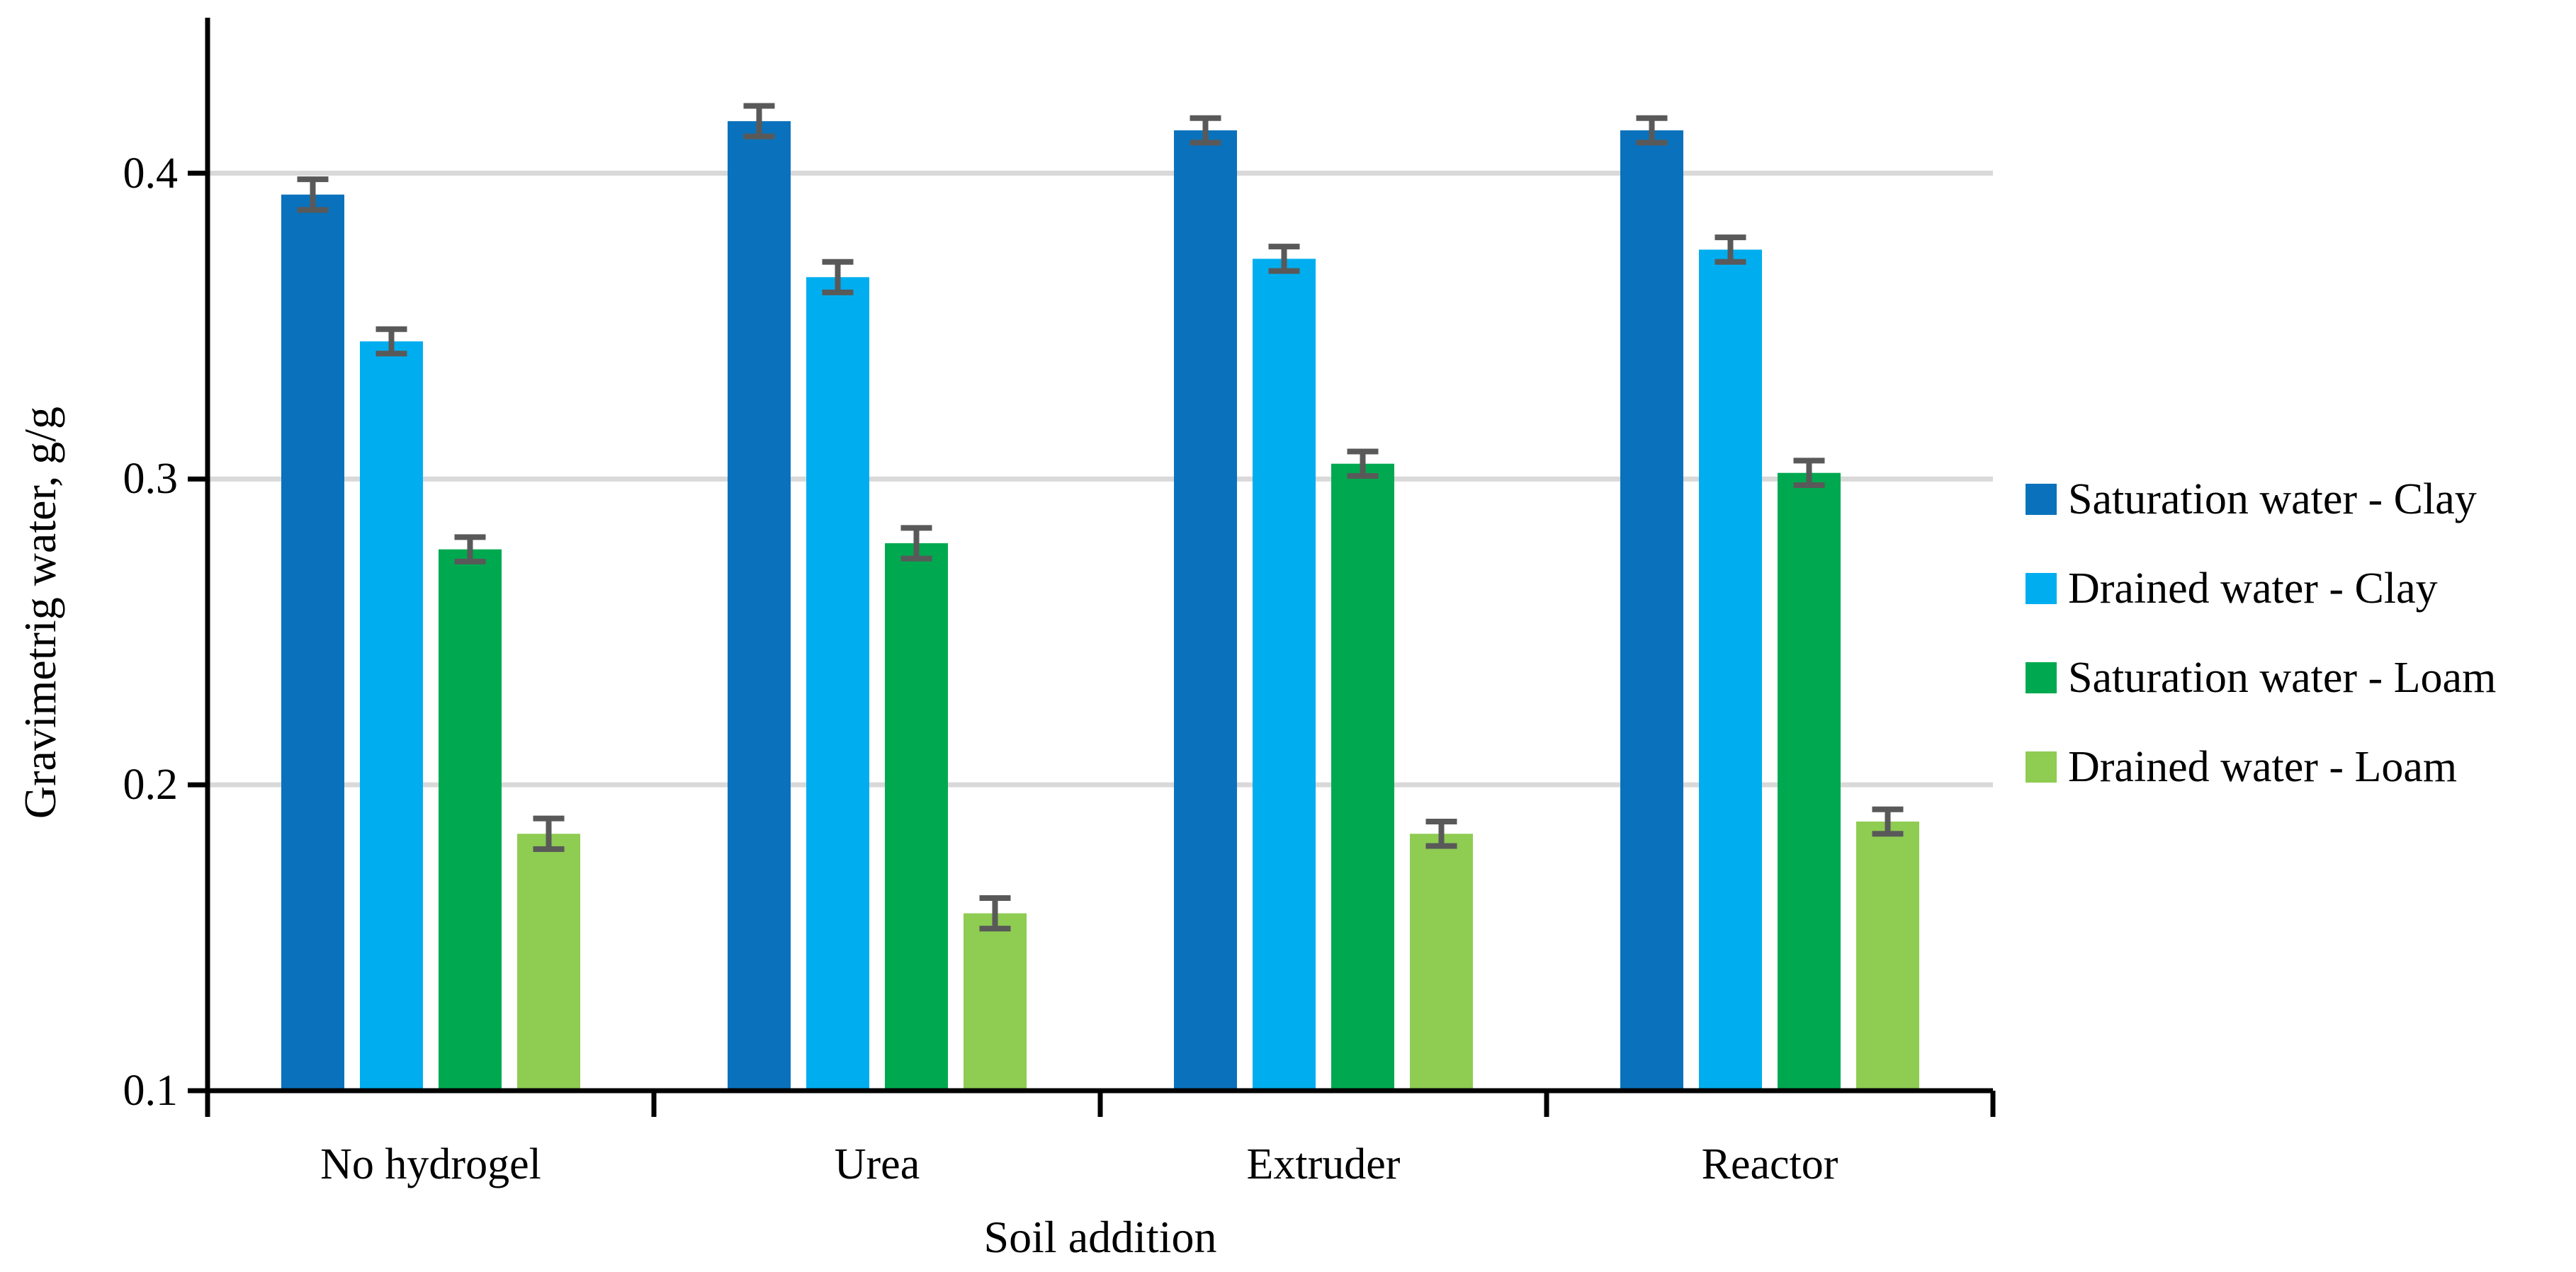 This screenshot has width=2576, height=1272. Describe the element at coordinates (1769, 1164) in the screenshot. I see `x-category-label: Reactor` at that location.